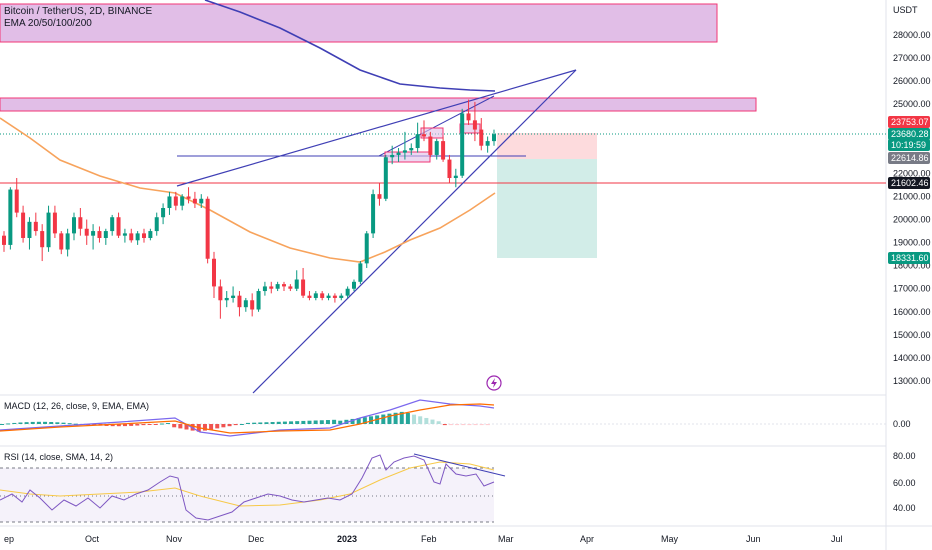 This screenshot has width=932, height=550. What do you see at coordinates (245, 421) in the screenshot?
I see `macd-histogram` at bounding box center [245, 421].